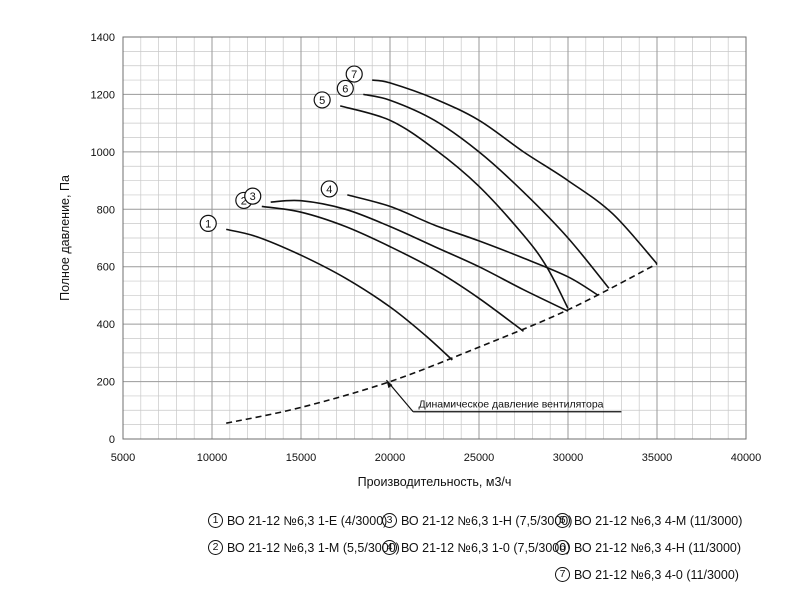 The width and height of the screenshot is (791, 605). Describe the element at coordinates (65, 238) in the screenshot. I see `y-axis-label: Полное давление, Па` at that location.